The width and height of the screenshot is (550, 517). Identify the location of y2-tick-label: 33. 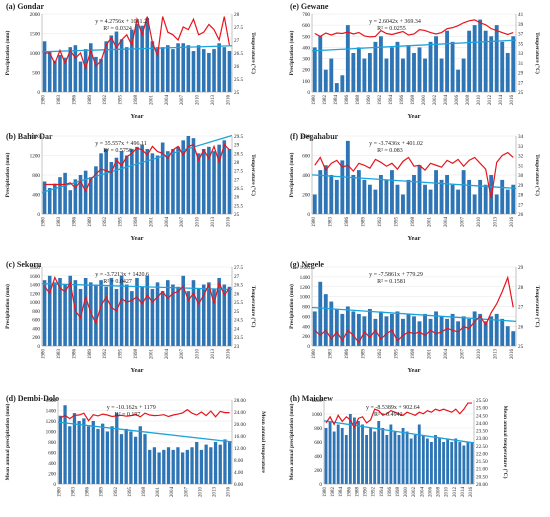
(521, 54).